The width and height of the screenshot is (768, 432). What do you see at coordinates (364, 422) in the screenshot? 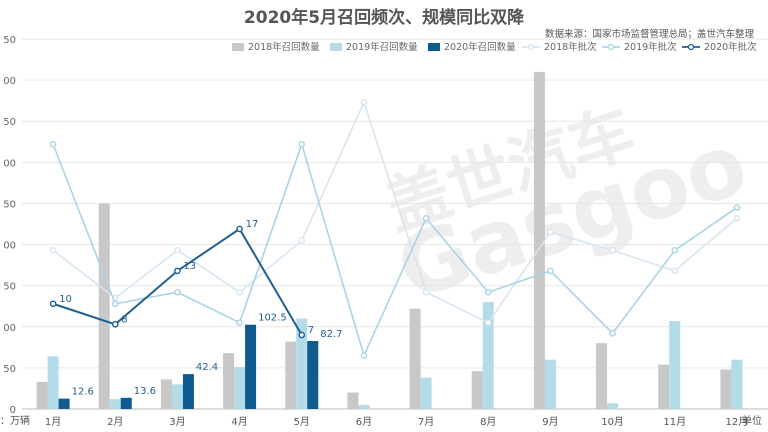
I see `x-tick-label: 6月` at bounding box center [364, 422].